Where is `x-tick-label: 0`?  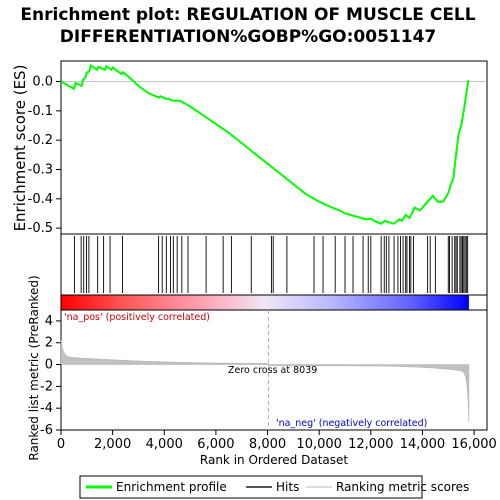 x-tick-label: 0 is located at coordinates (61, 444).